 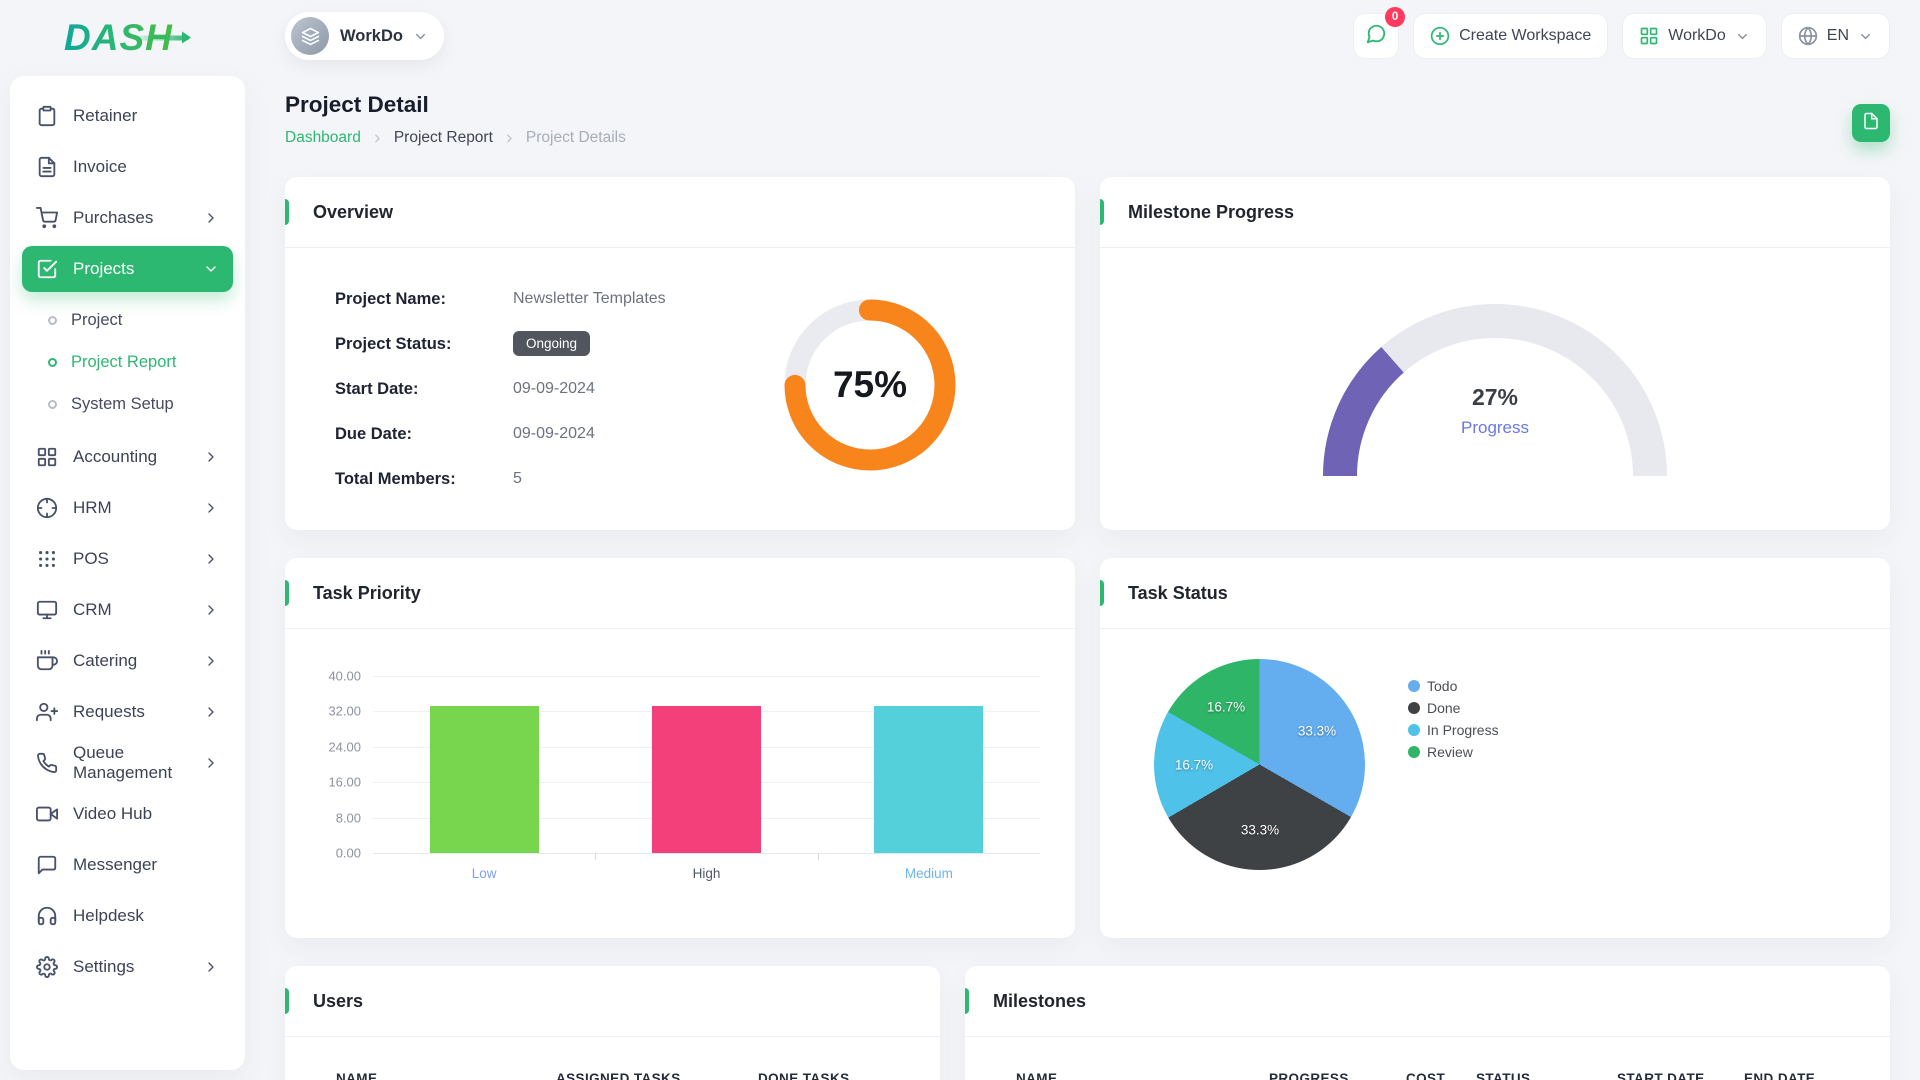 I want to click on sidebar-subitem-label: Project, so click(x=97, y=319).